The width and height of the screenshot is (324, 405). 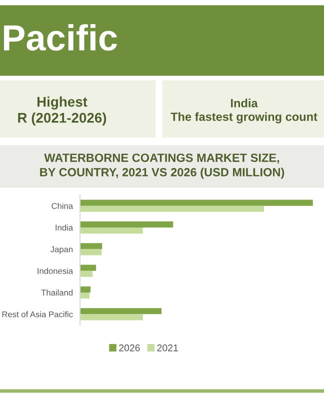 What do you see at coordinates (129, 348) in the screenshot?
I see `legend-label: 2026` at bounding box center [129, 348].